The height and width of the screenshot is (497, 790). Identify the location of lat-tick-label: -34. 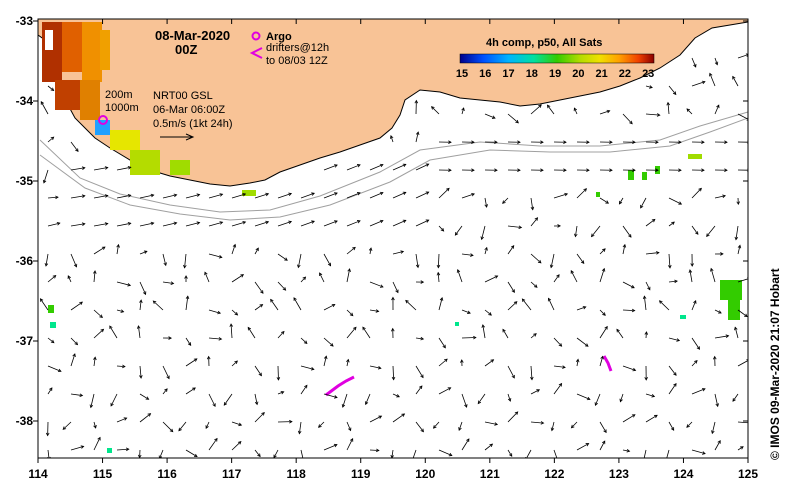
(25, 101).